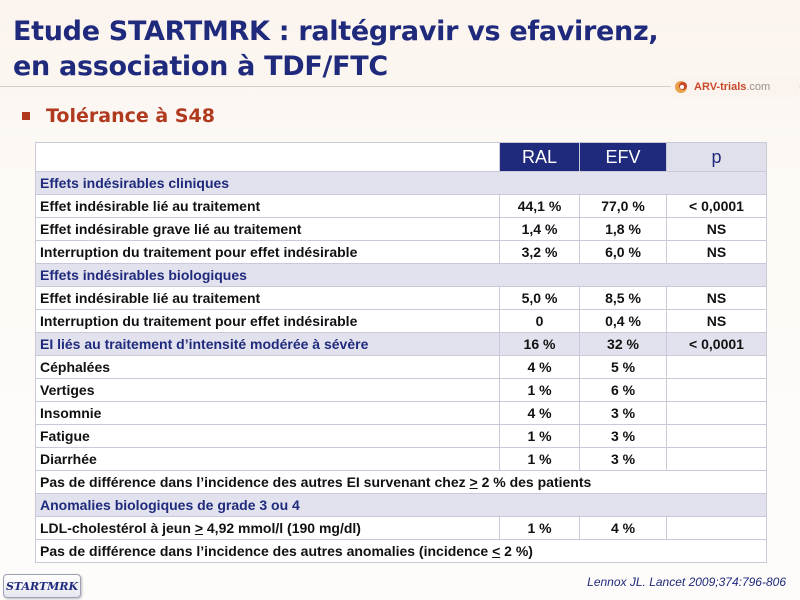  Describe the element at coordinates (267, 413) in the screenshot. I see `row-label: Insomnie` at that location.